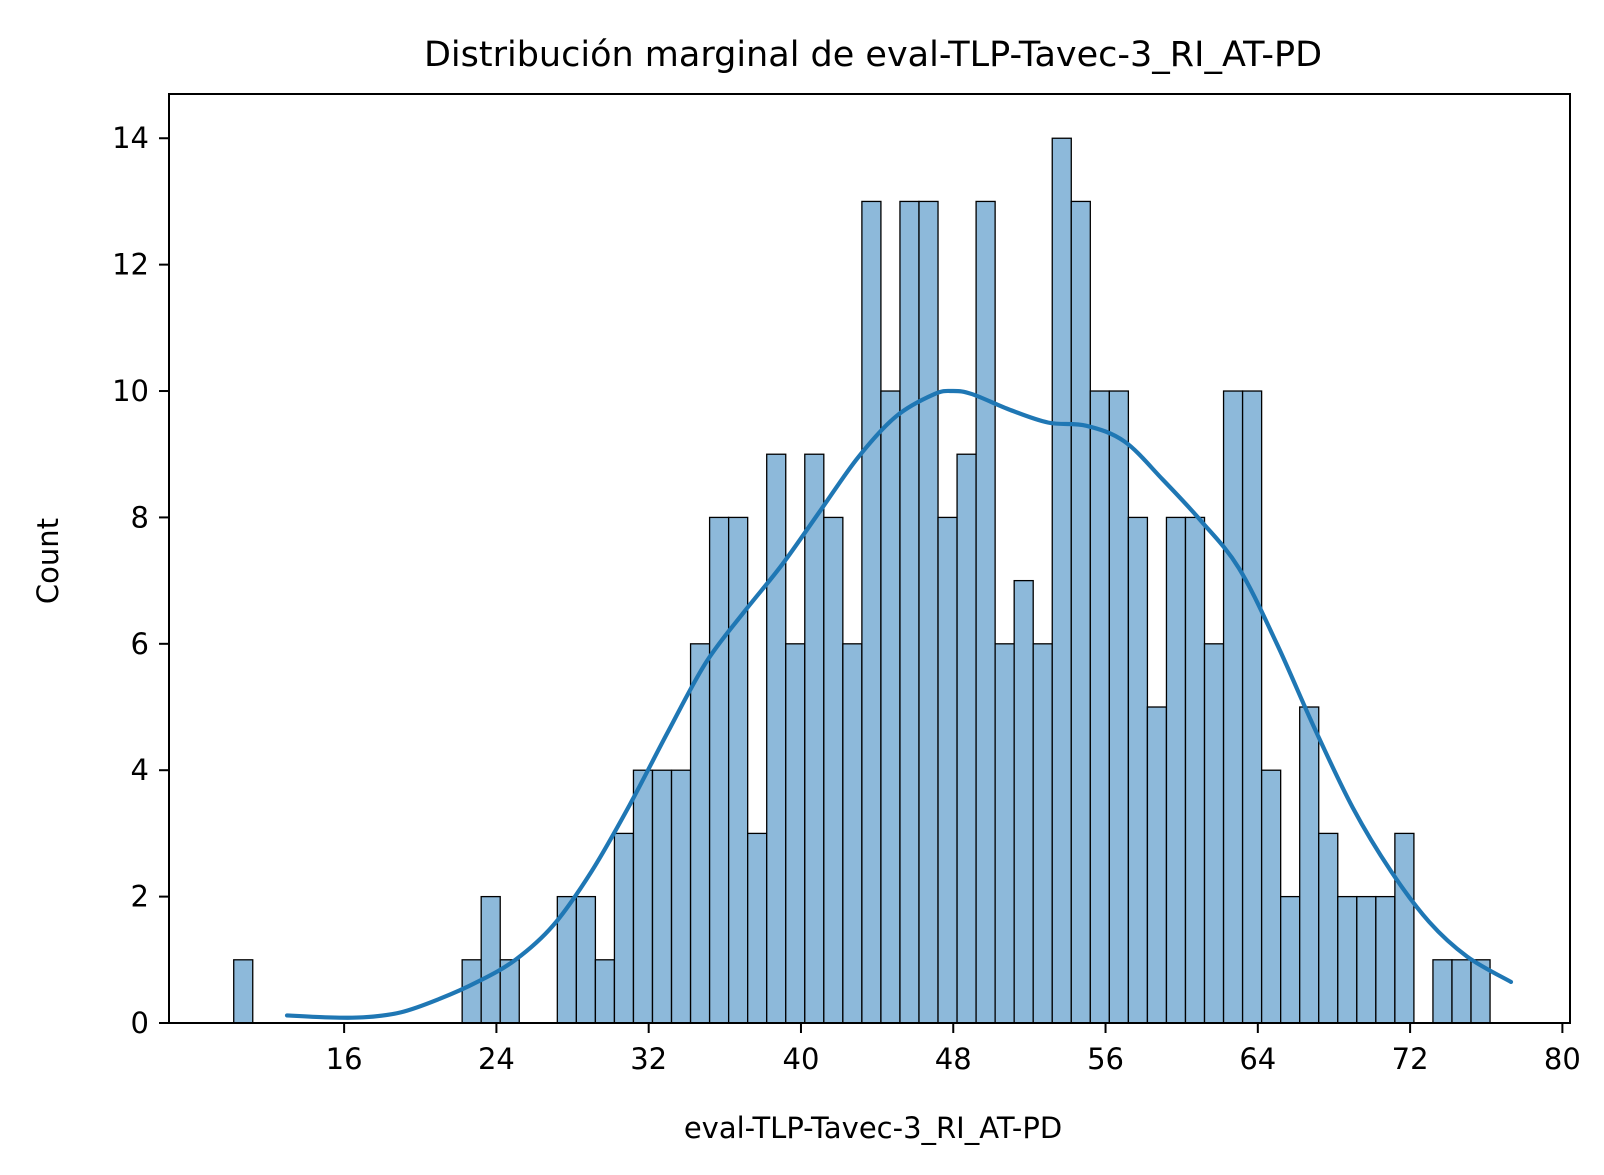  What do you see at coordinates (801, 1059) in the screenshot?
I see `x-tick-label: 40` at bounding box center [801, 1059].